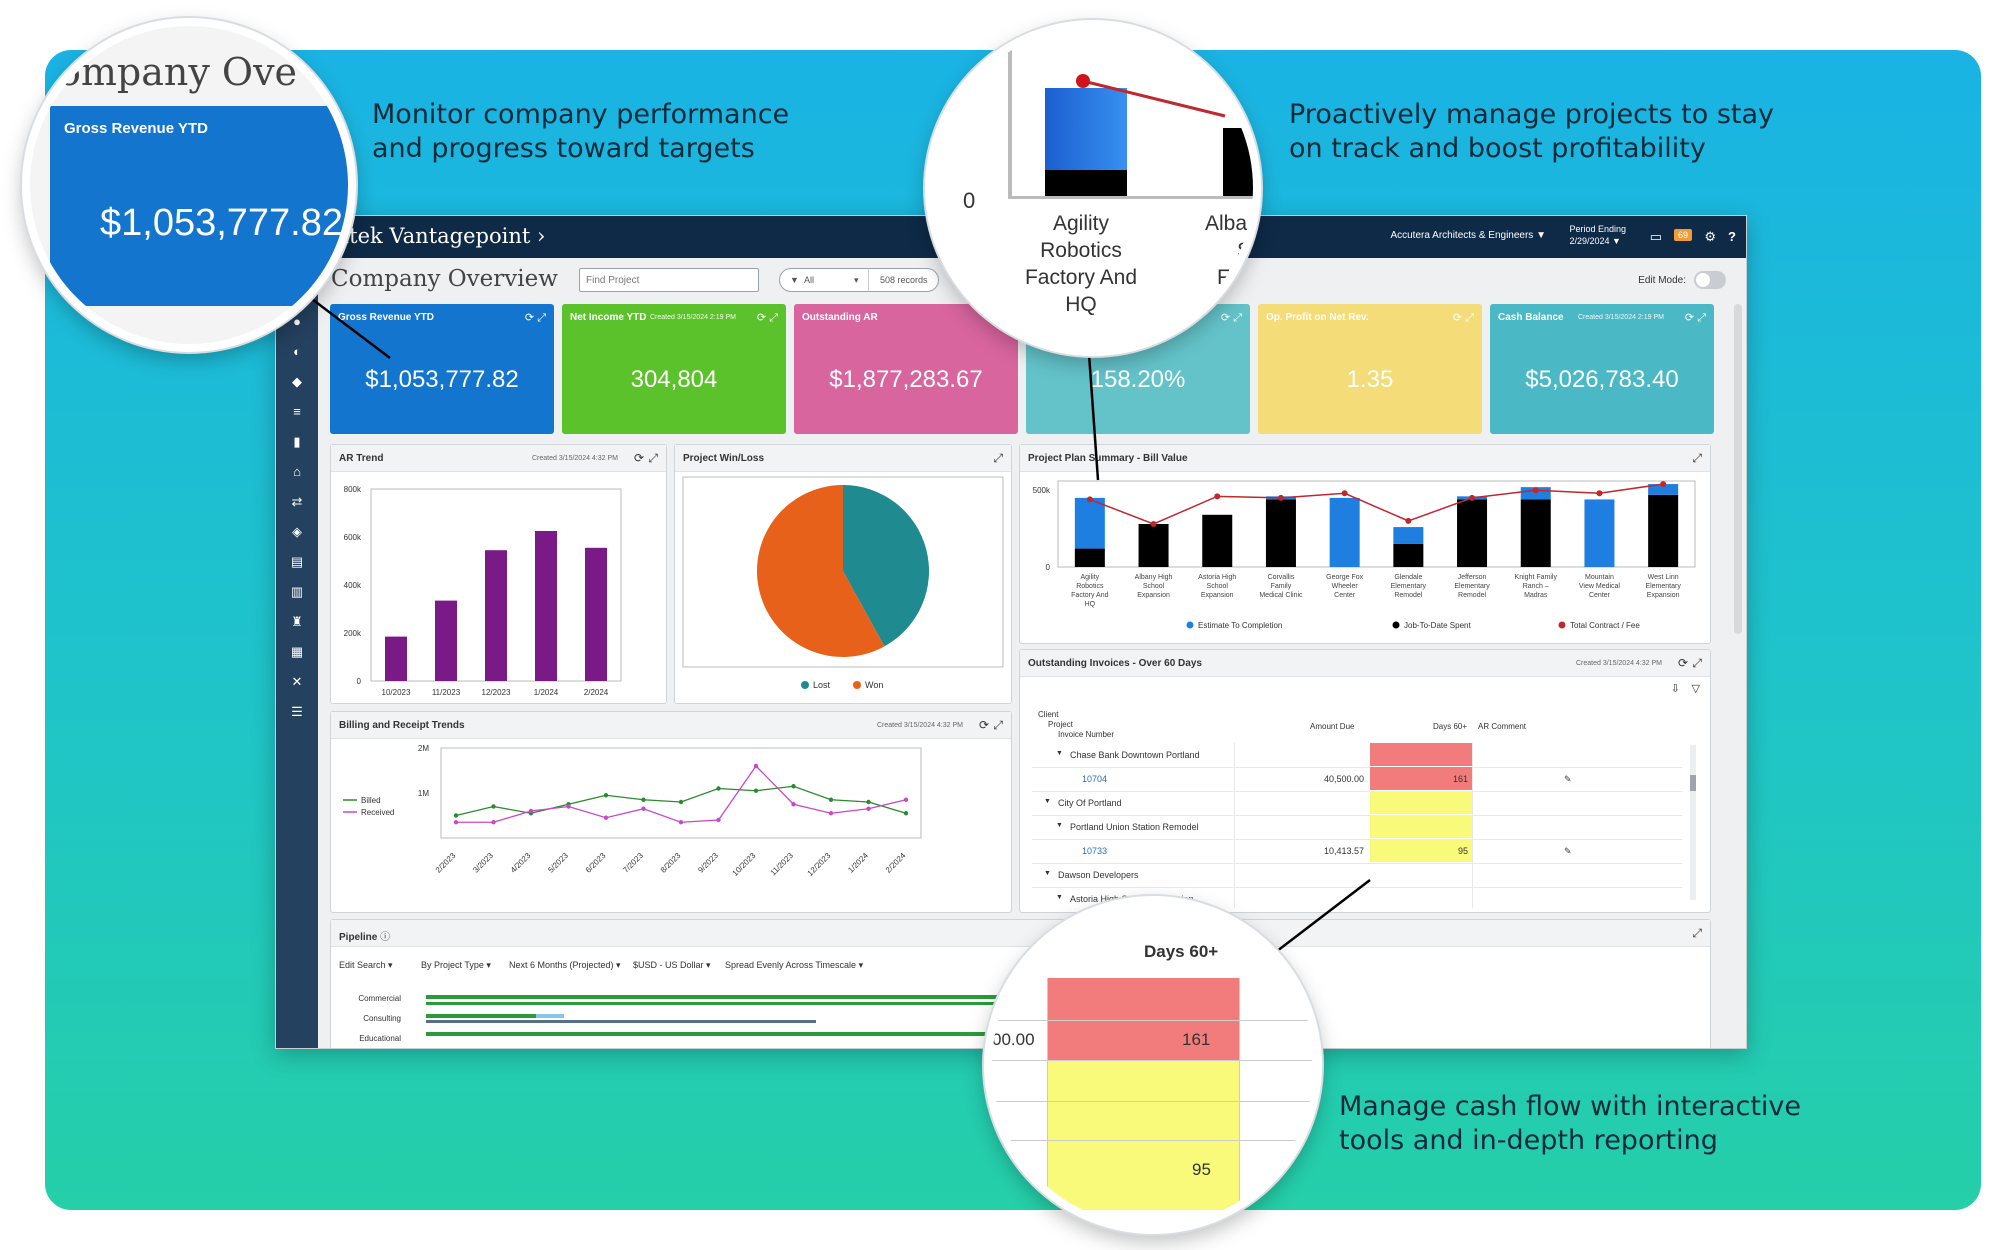 The height and width of the screenshot is (1250, 2000). I want to click on x-tick-label: Remodel, so click(1472, 595).